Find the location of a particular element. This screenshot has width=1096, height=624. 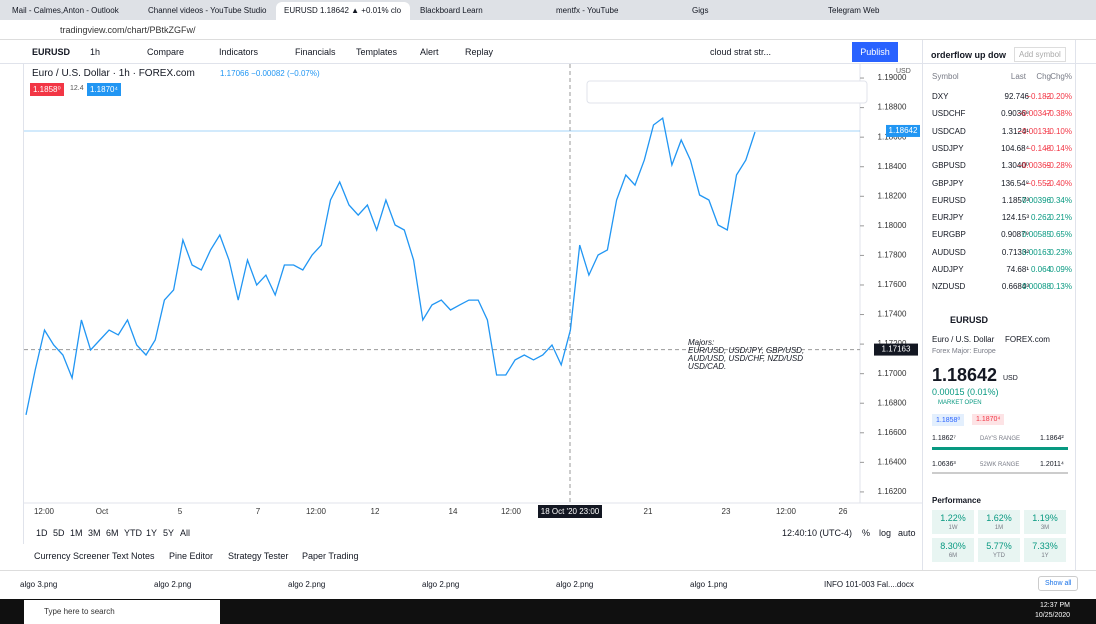

watchlist-cell: 0.13% is located at coordinates (1060, 287).